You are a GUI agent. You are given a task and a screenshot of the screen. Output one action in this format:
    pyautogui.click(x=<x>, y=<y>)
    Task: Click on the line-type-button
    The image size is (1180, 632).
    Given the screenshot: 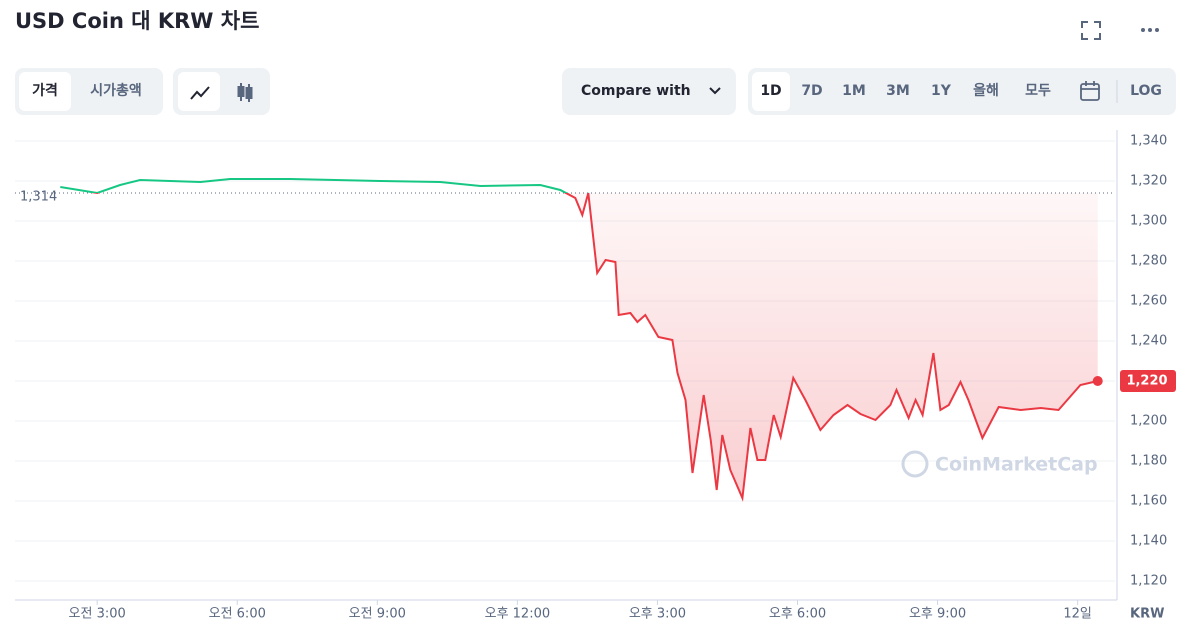 What is the action you would take?
    pyautogui.click(x=199, y=91)
    